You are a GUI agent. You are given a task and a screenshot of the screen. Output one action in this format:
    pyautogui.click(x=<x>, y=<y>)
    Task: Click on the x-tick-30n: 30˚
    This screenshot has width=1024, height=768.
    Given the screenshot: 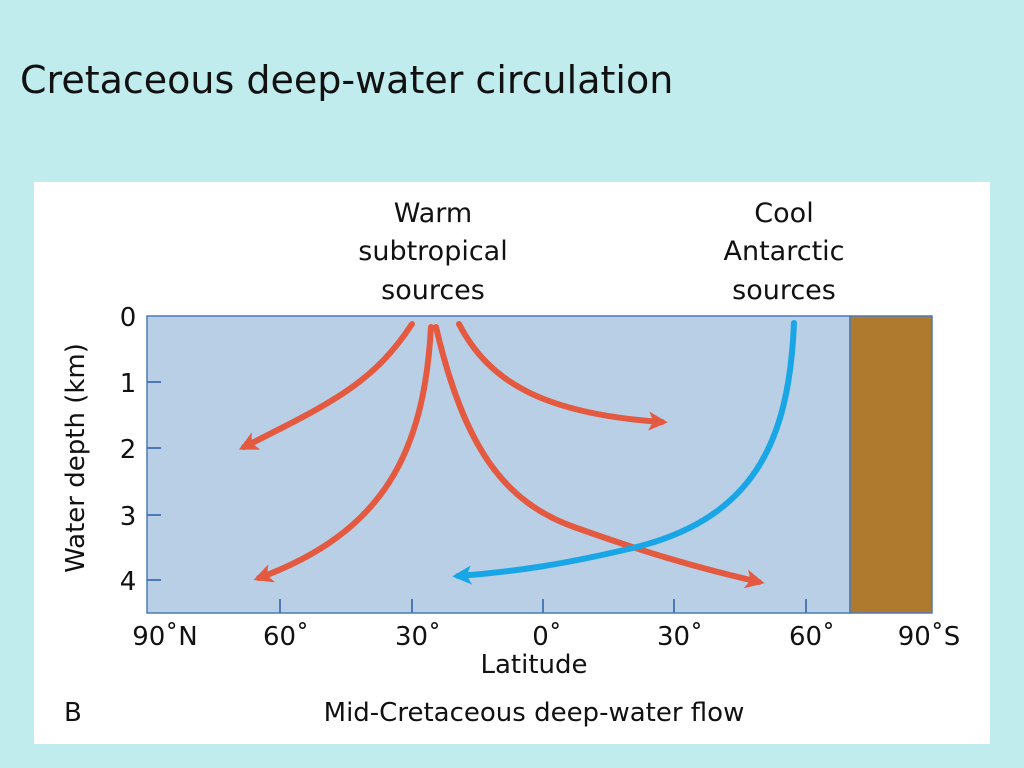 What is the action you would take?
    pyautogui.click(x=418, y=637)
    